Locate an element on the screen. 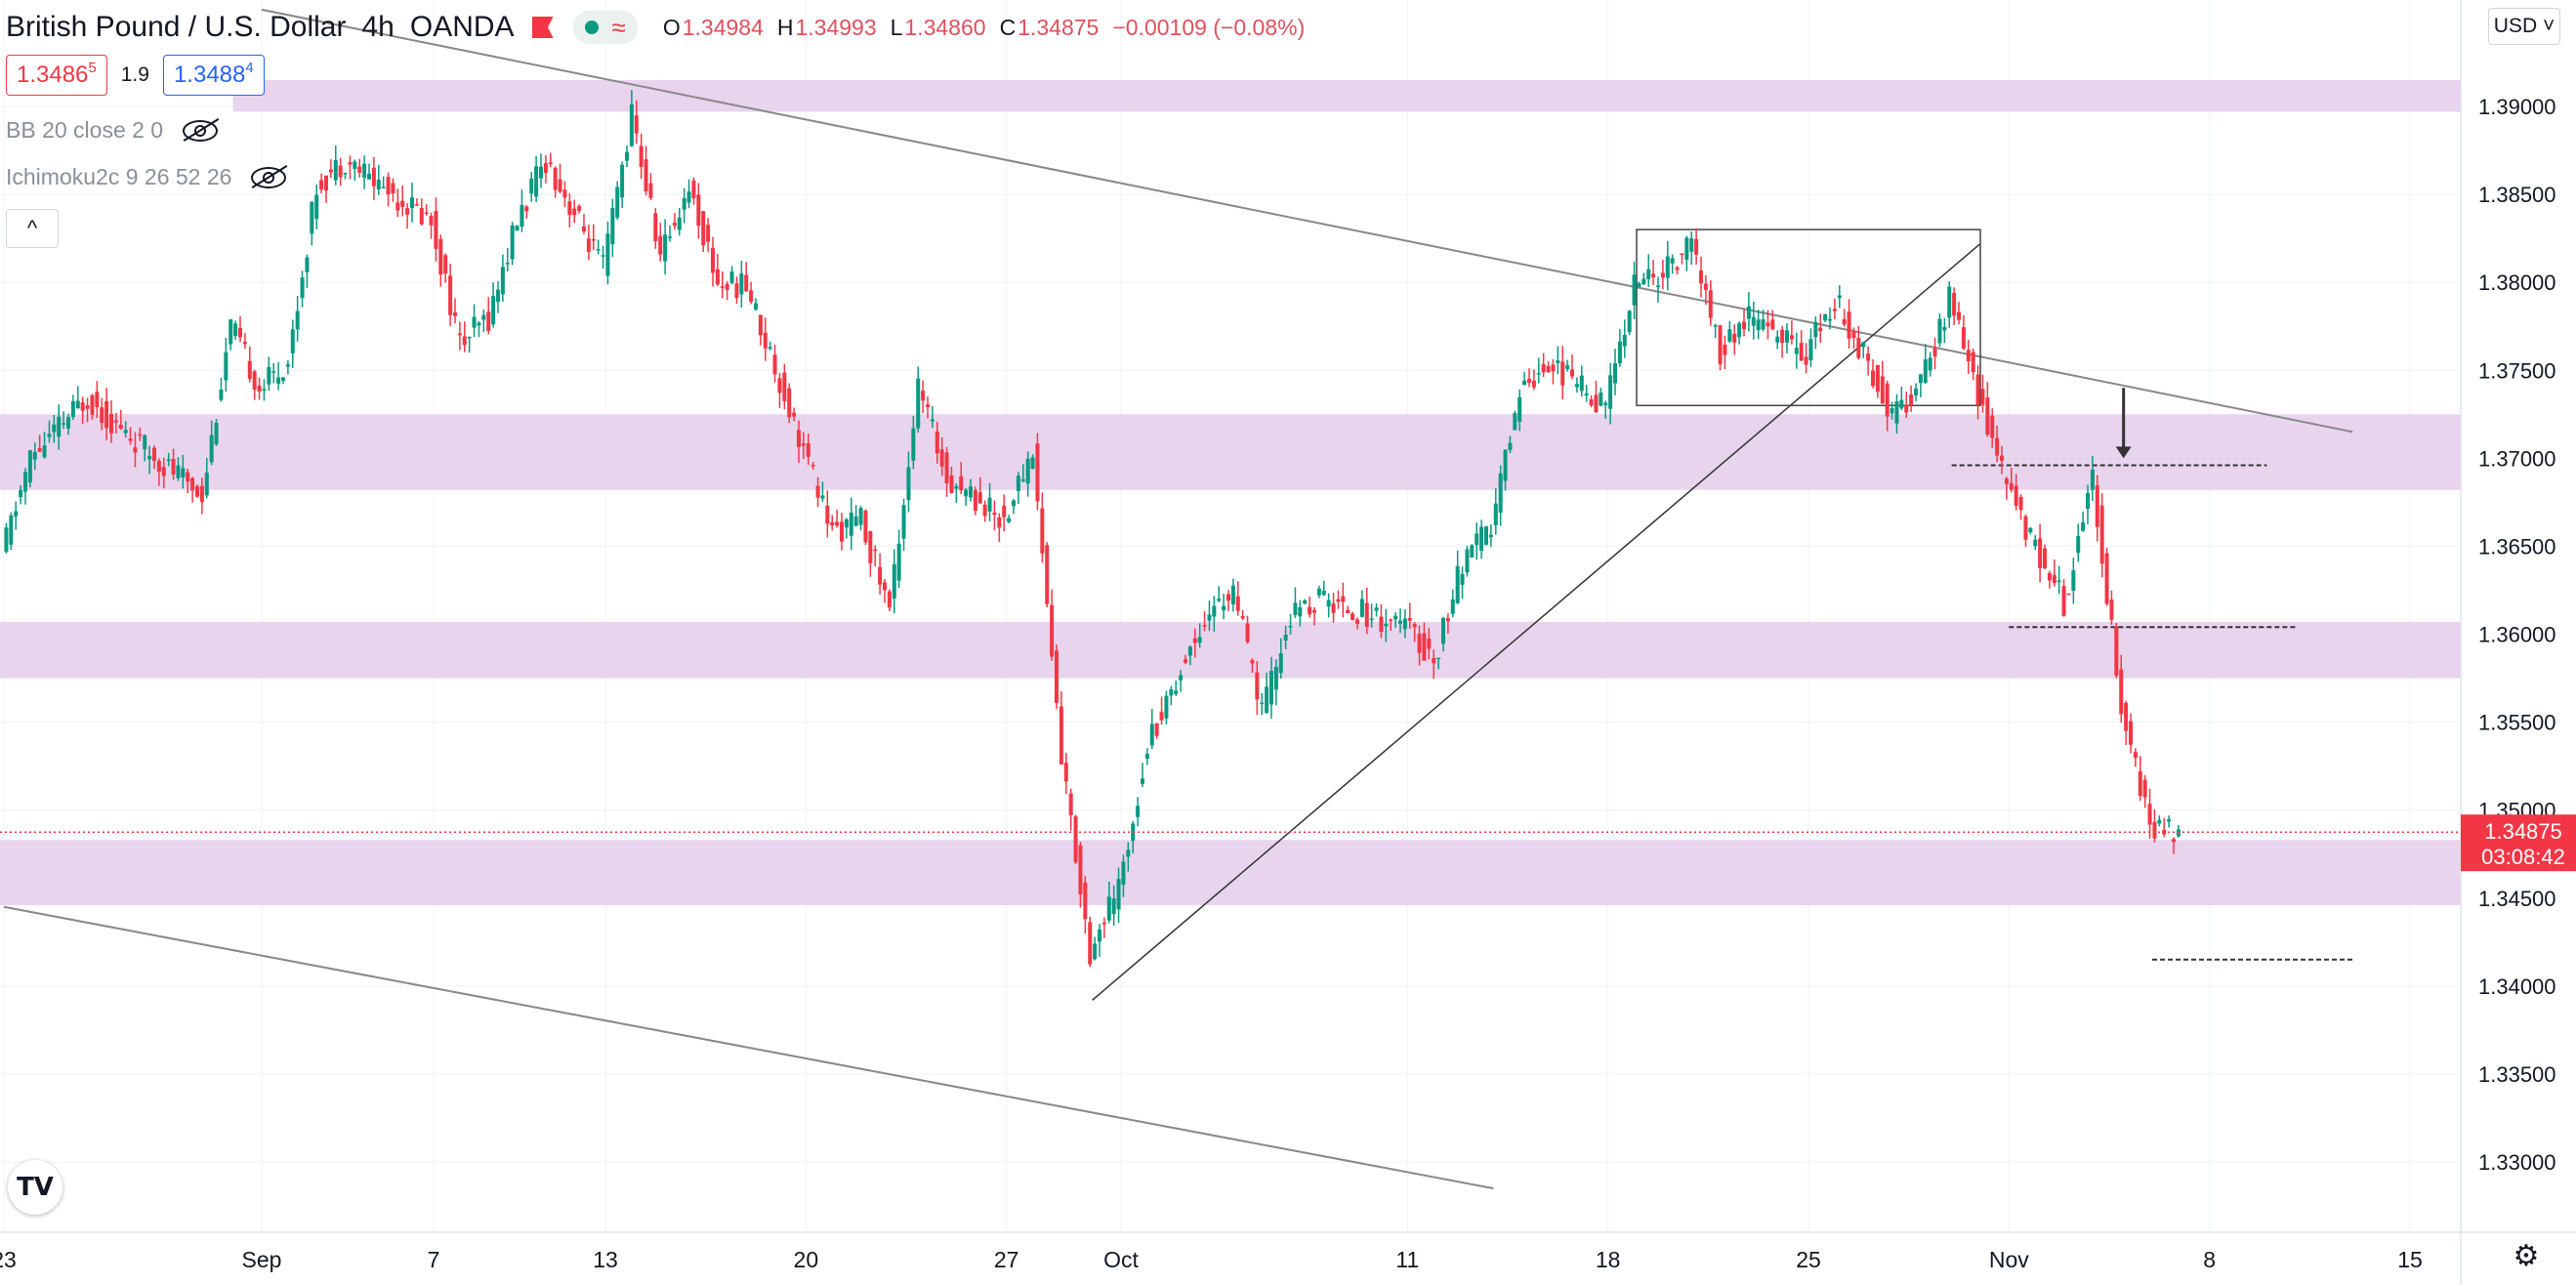 The height and width of the screenshot is (1285, 2576). market-status: ≈ is located at coordinates (605, 27).